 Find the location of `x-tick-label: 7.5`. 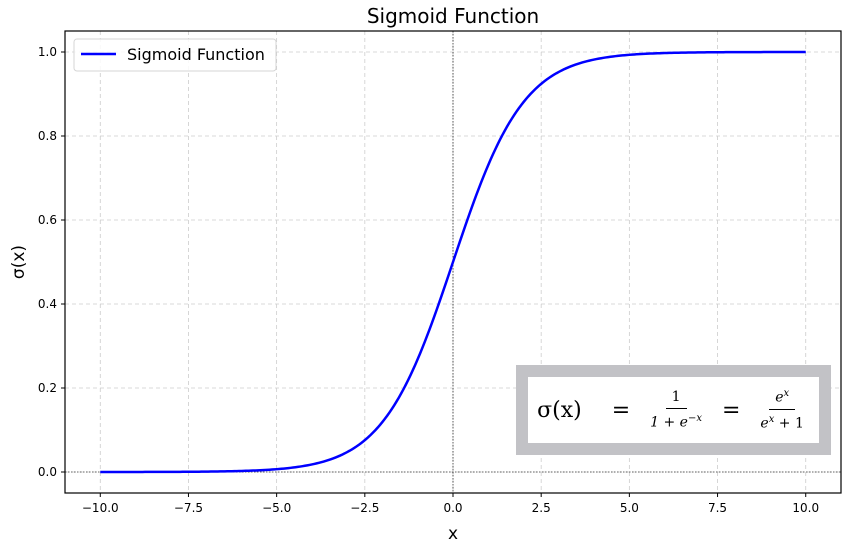

x-tick-label: 7.5 is located at coordinates (717, 508).